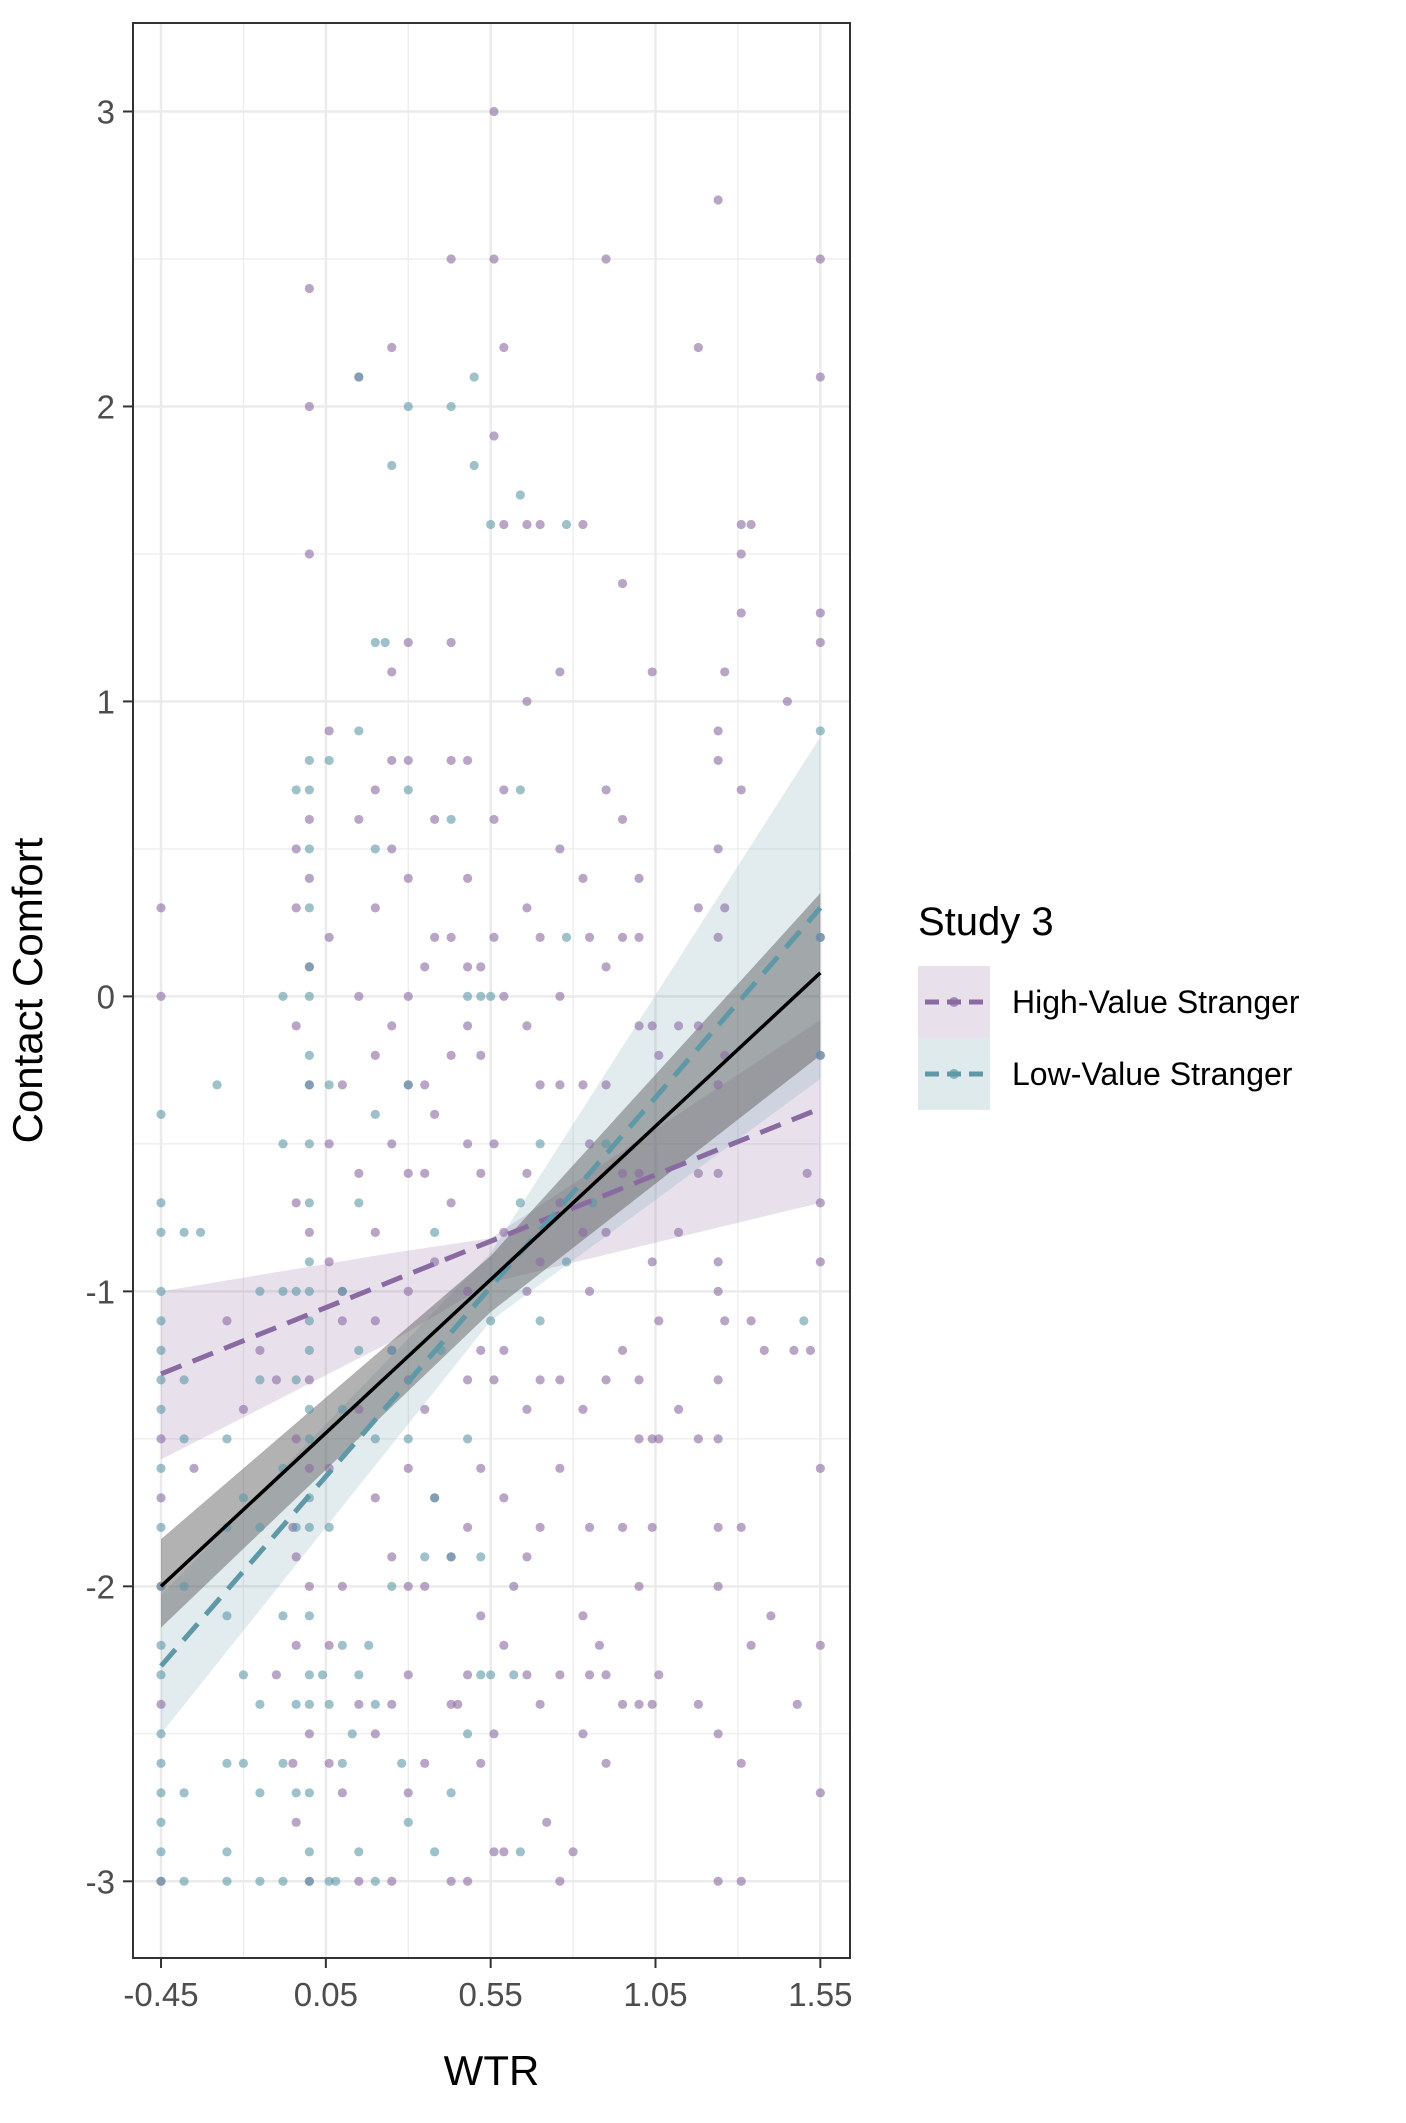 The image size is (1406, 2123). I want to click on x-tick-label: 1.05, so click(655, 1994).